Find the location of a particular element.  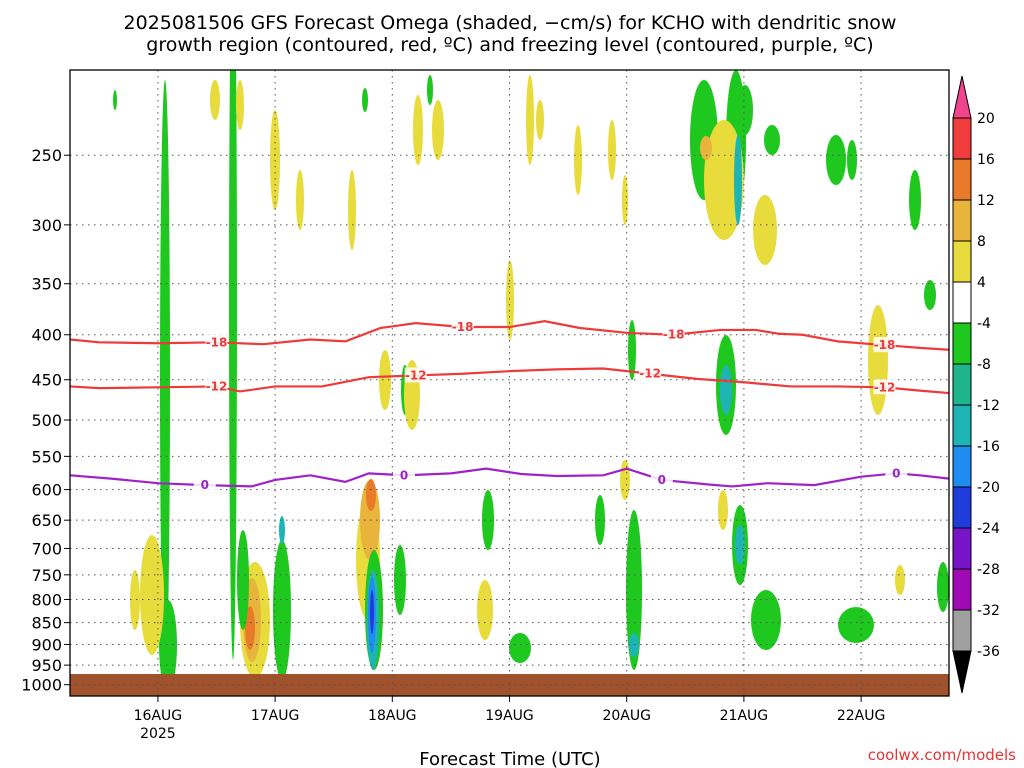

y-tick-label: 550 is located at coordinates (46, 456).